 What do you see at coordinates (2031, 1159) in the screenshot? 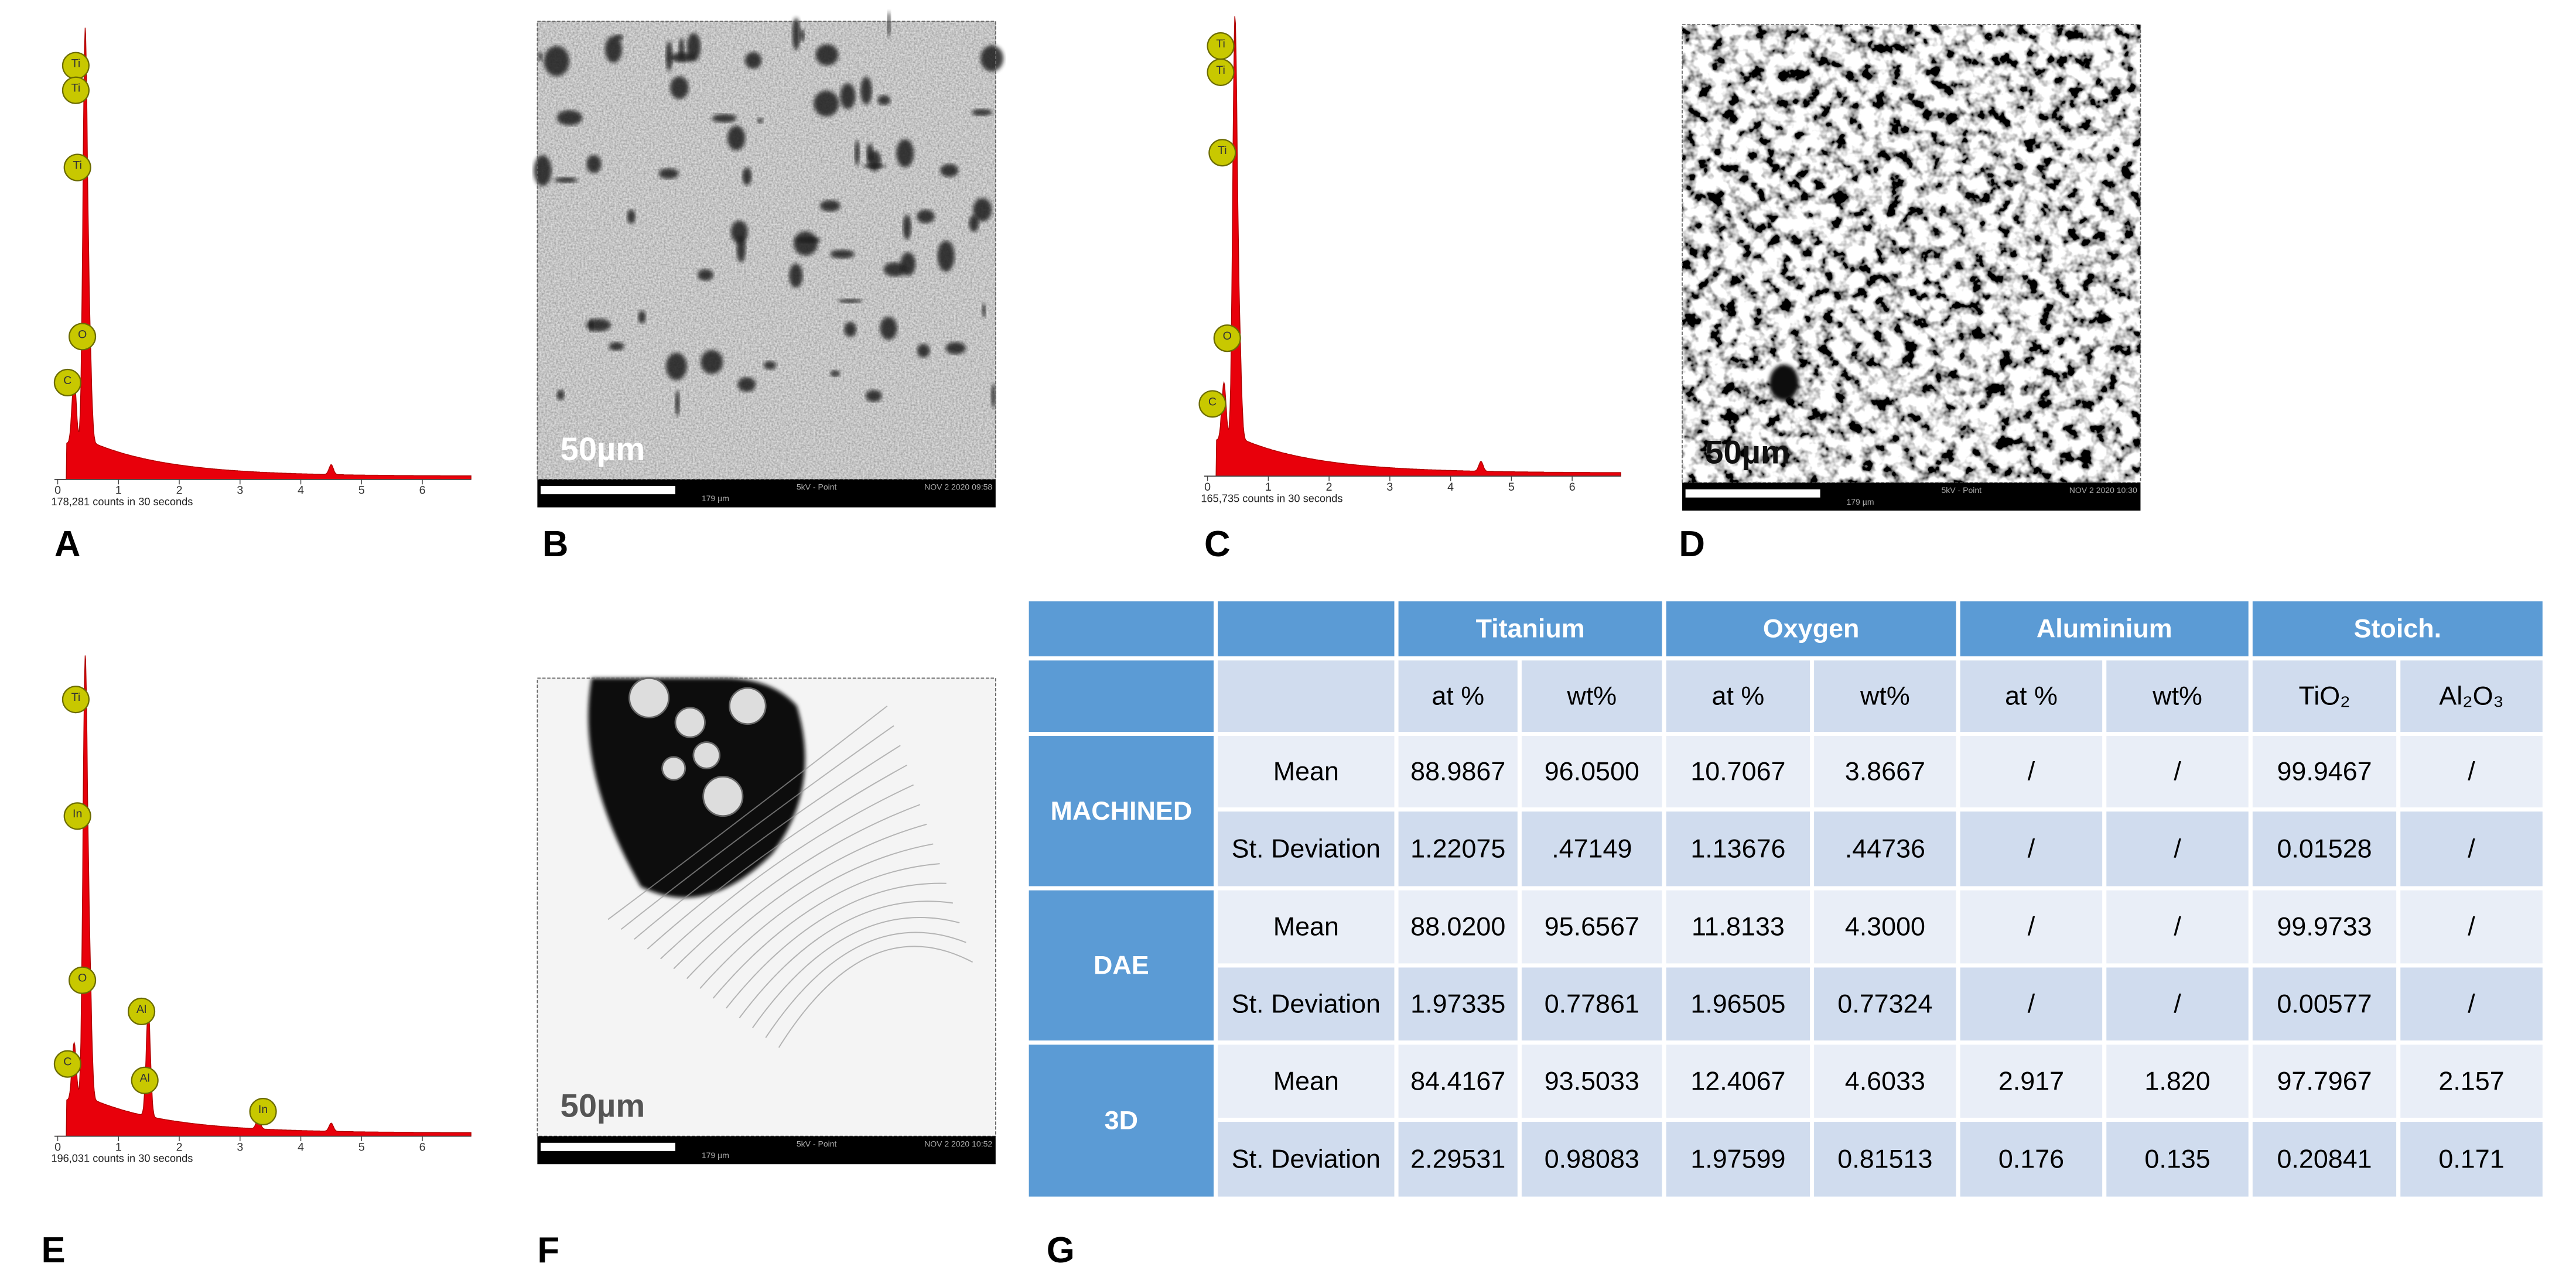
I see `value-cell: 0.176` at bounding box center [2031, 1159].